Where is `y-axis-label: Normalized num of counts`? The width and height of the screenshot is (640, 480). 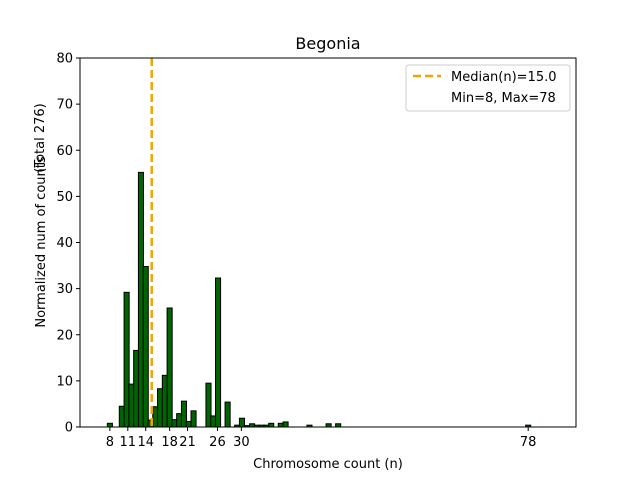
y-axis-label: Normalized num of counts is located at coordinates (41, 241).